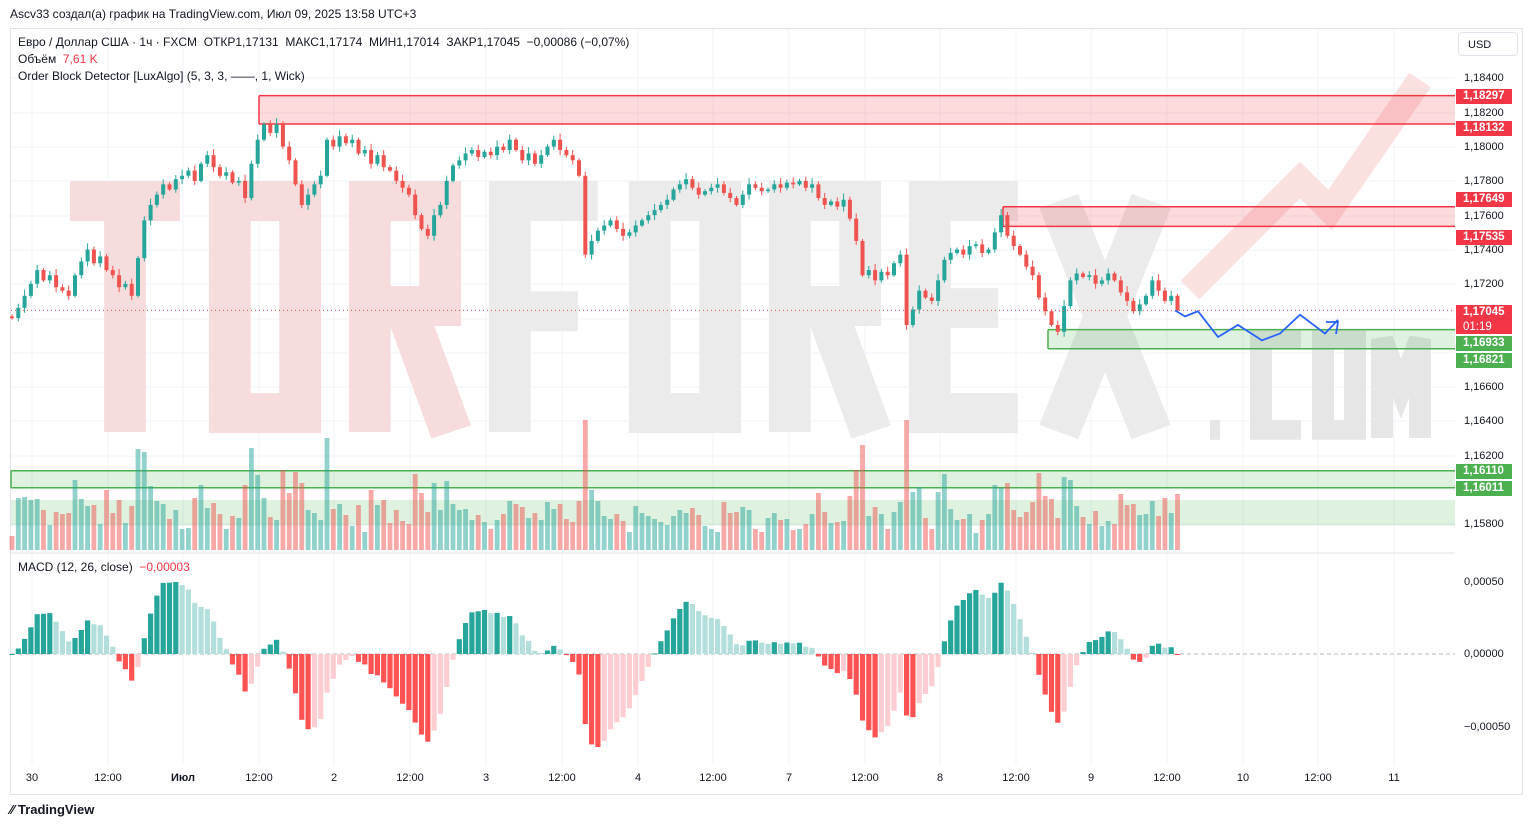  I want to click on price-label: 1,16821, so click(1484, 360).